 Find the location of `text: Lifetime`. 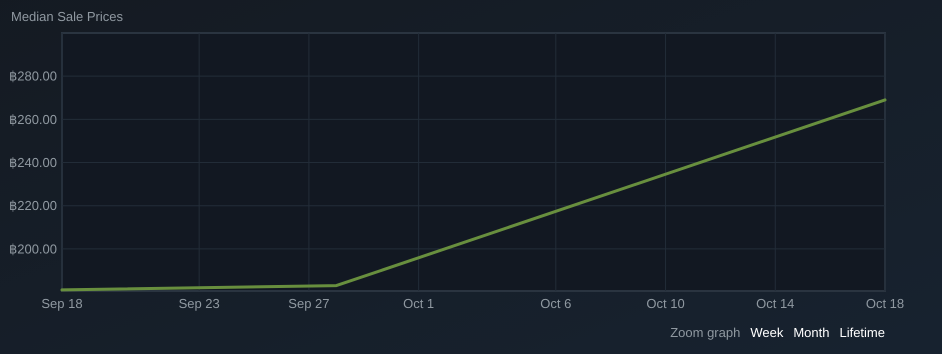

text: Lifetime is located at coordinates (862, 332).